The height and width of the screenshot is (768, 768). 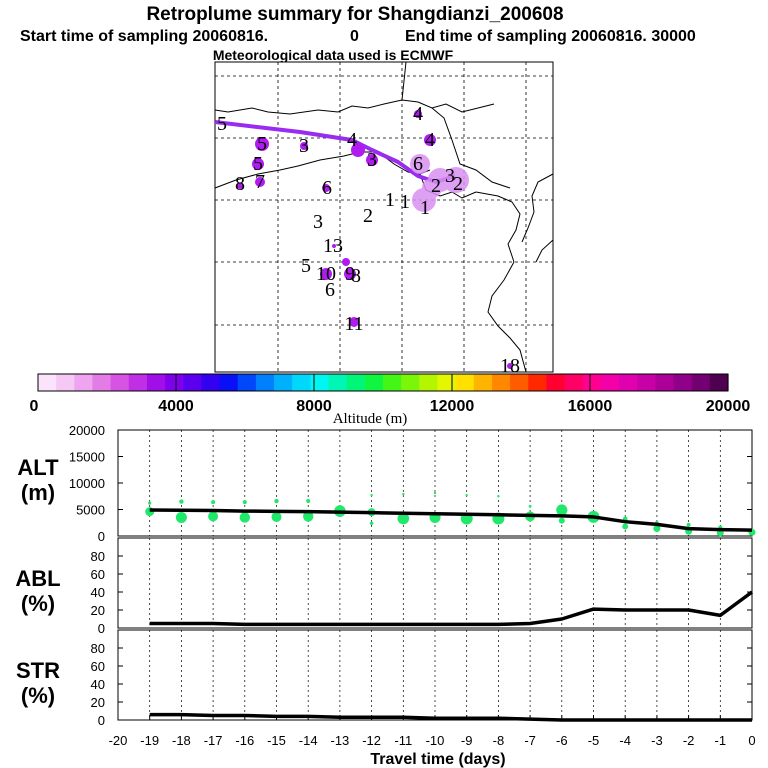 I want to click on x-tick-label: -14, so click(x=308, y=740).